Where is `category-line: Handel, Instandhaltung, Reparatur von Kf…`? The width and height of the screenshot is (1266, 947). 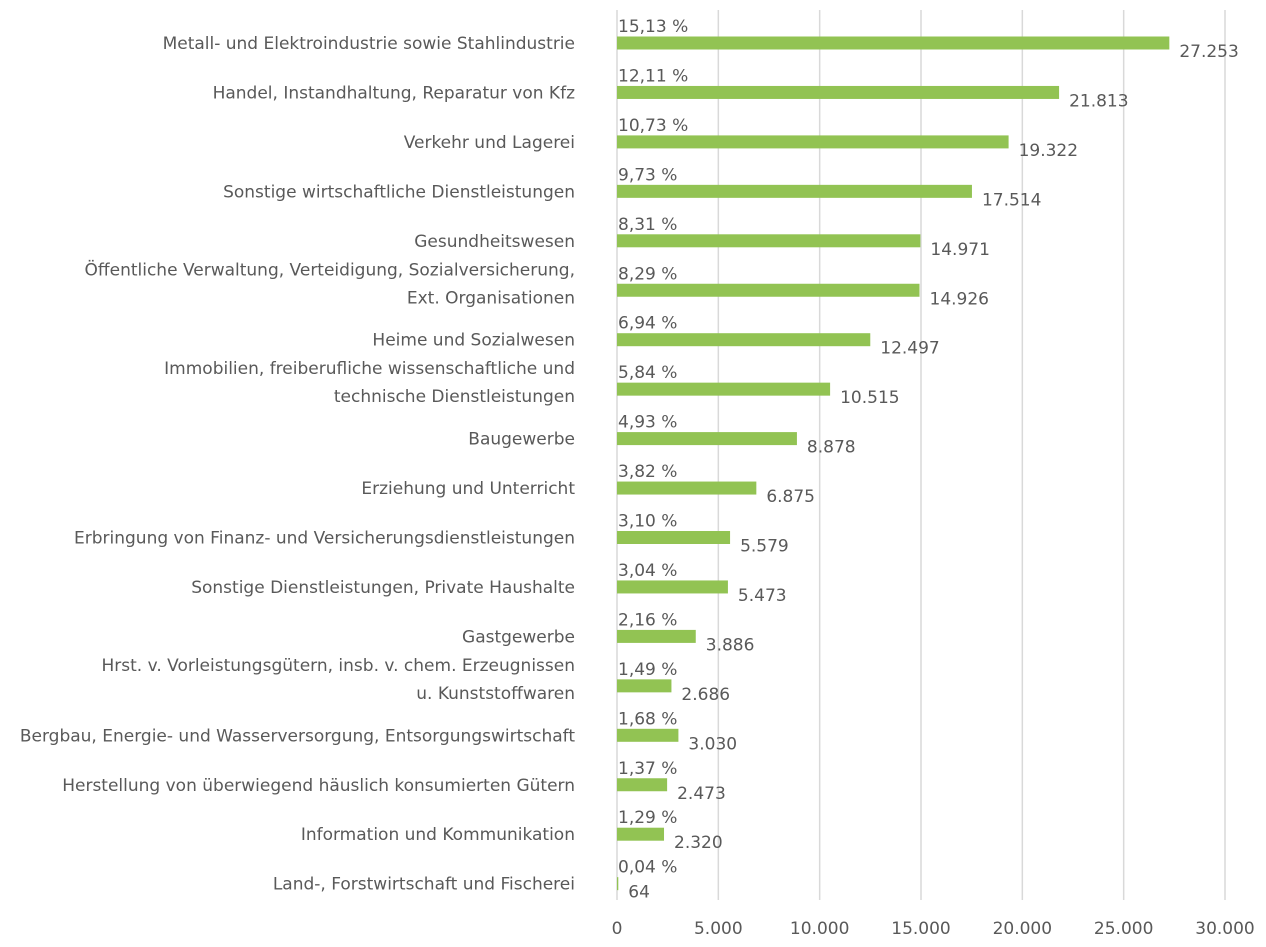
category-line: Handel, Instandhaltung, Reparatur von Kf… is located at coordinates (394, 93).